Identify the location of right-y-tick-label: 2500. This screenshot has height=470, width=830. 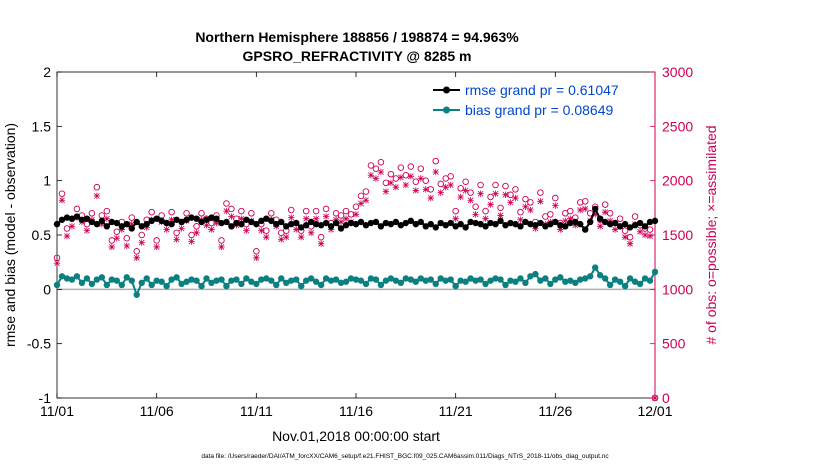
(677, 126).